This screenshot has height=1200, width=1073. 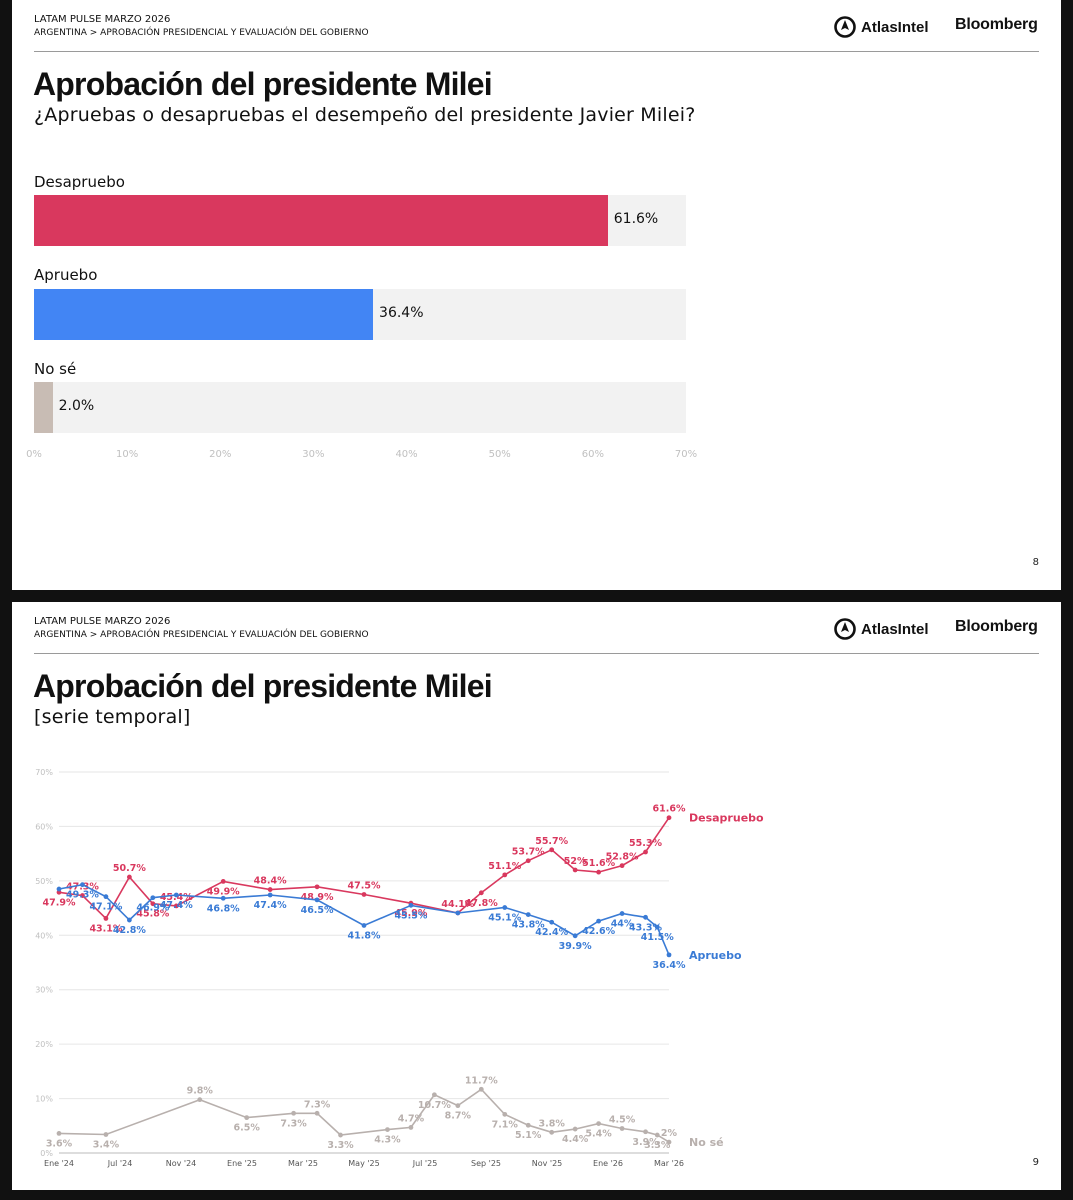 I want to click on series-name-label: Apruebo, so click(x=715, y=955).